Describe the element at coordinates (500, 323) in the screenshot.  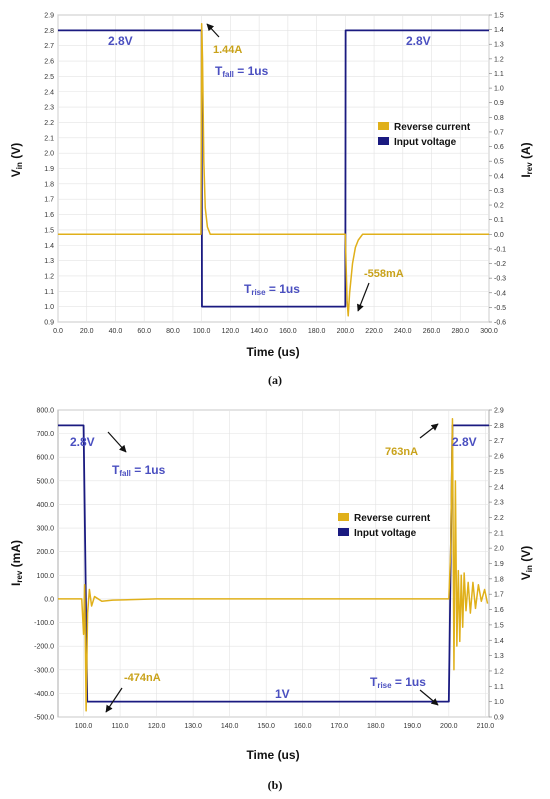
I see `chart-a-y2-tick-label: -0.6` at that location.